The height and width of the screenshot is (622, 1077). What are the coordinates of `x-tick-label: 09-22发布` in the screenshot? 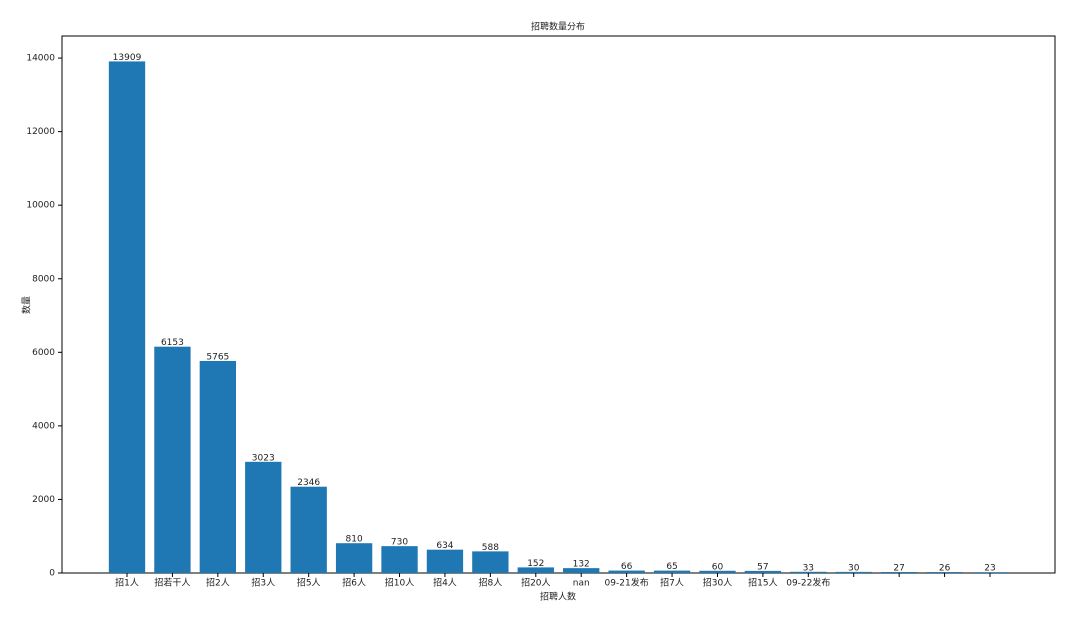 It's located at (808, 583).